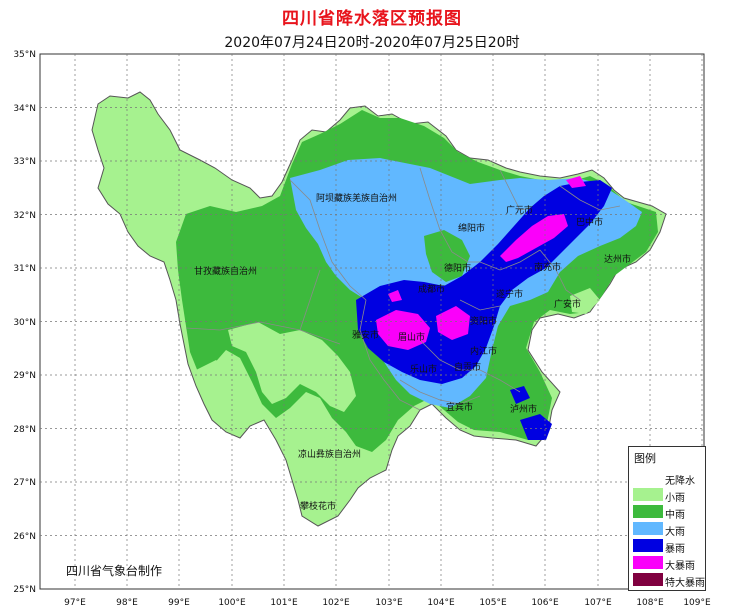 This screenshot has width=744, height=614. Describe the element at coordinates (680, 481) in the screenshot. I see `legend-label: 无降水` at that location.